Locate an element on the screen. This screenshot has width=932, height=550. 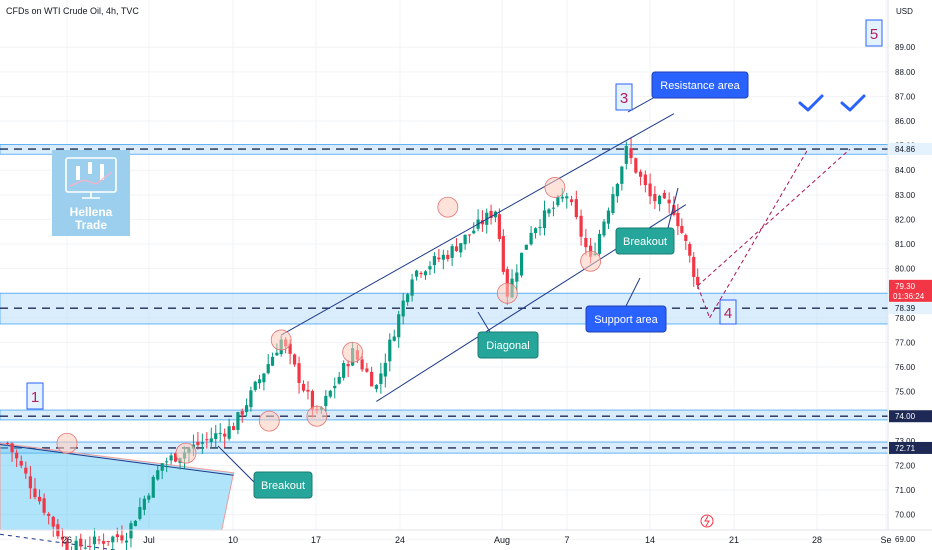
y-tick-label: 75.00 is located at coordinates (905, 392).